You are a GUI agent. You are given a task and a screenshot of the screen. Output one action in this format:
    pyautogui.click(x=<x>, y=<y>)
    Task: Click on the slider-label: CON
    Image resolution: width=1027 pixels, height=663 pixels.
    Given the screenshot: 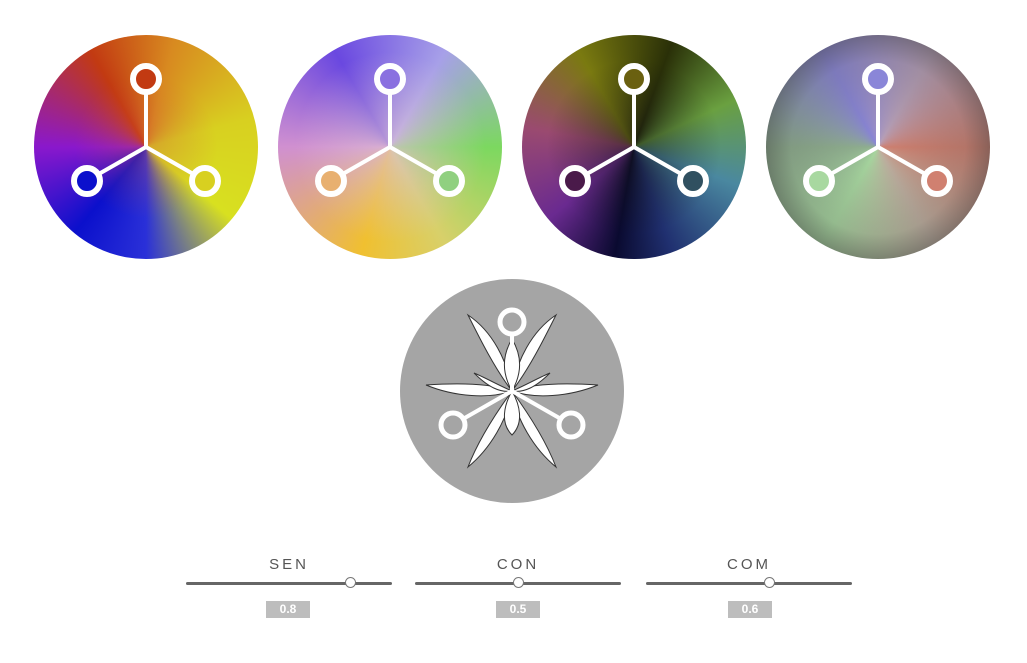 What is the action you would take?
    pyautogui.click(x=518, y=564)
    